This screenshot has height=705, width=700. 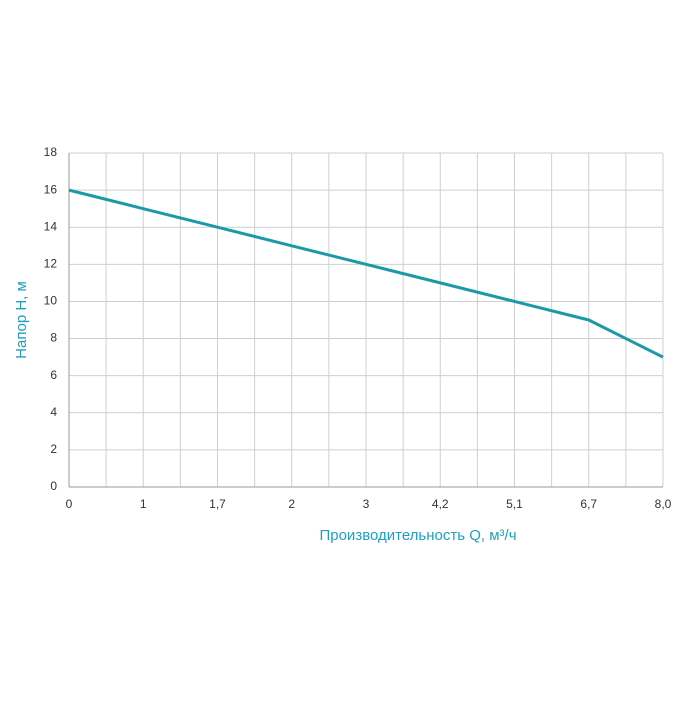 What do you see at coordinates (217, 504) in the screenshot?
I see `x-tick-label: 1,7` at bounding box center [217, 504].